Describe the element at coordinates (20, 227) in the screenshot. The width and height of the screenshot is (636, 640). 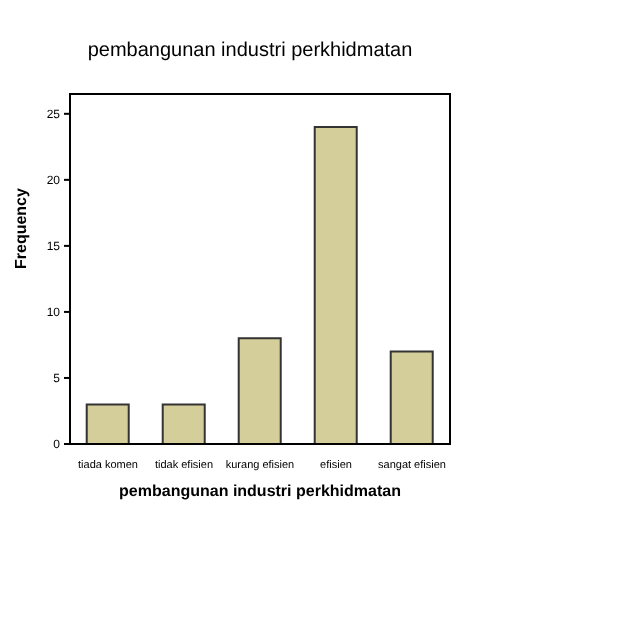
I see `y-axis-title: Frequency` at that location.